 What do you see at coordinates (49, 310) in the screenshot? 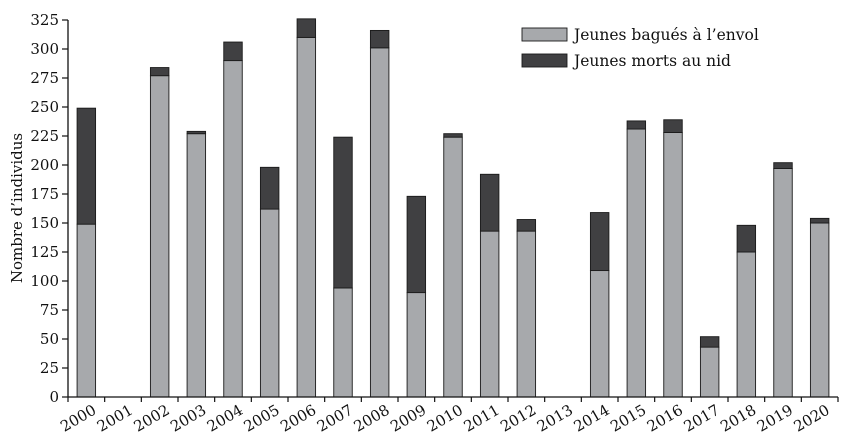
I see `y-tick-label: 75` at bounding box center [49, 310].